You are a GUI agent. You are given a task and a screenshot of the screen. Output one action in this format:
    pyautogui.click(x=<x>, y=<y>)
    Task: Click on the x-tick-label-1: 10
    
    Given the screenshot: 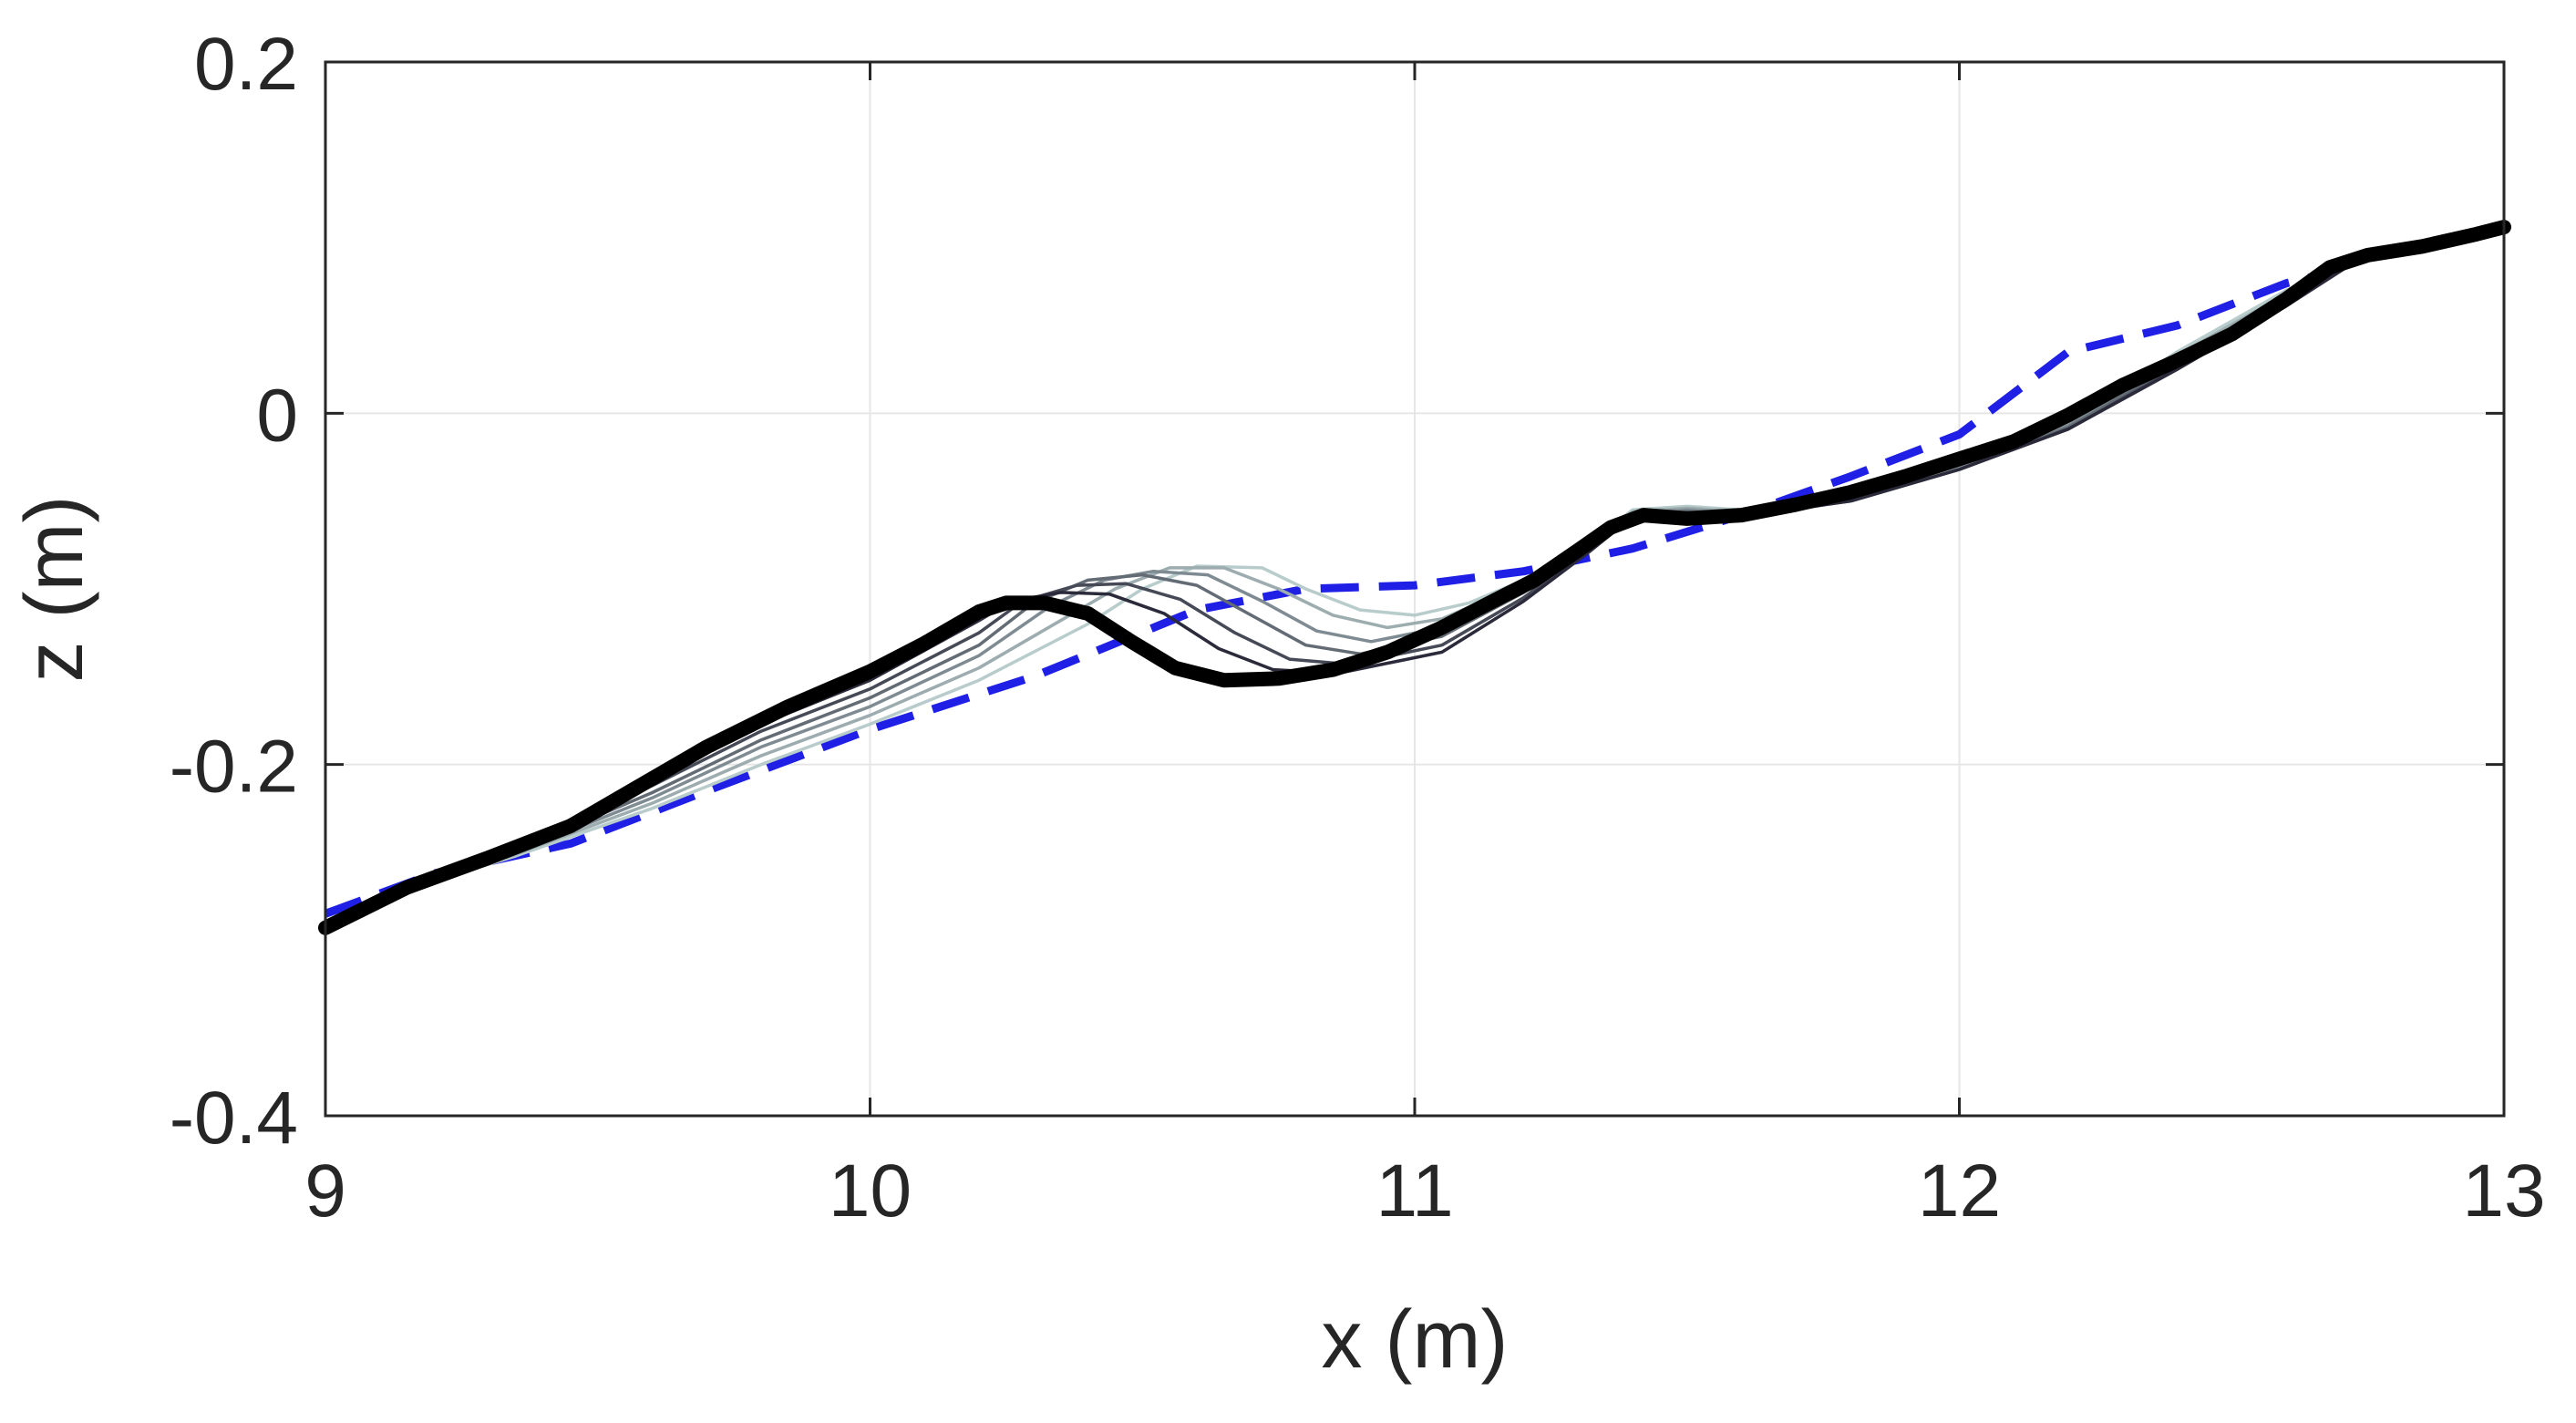 What is the action you would take?
    pyautogui.click(x=870, y=1191)
    